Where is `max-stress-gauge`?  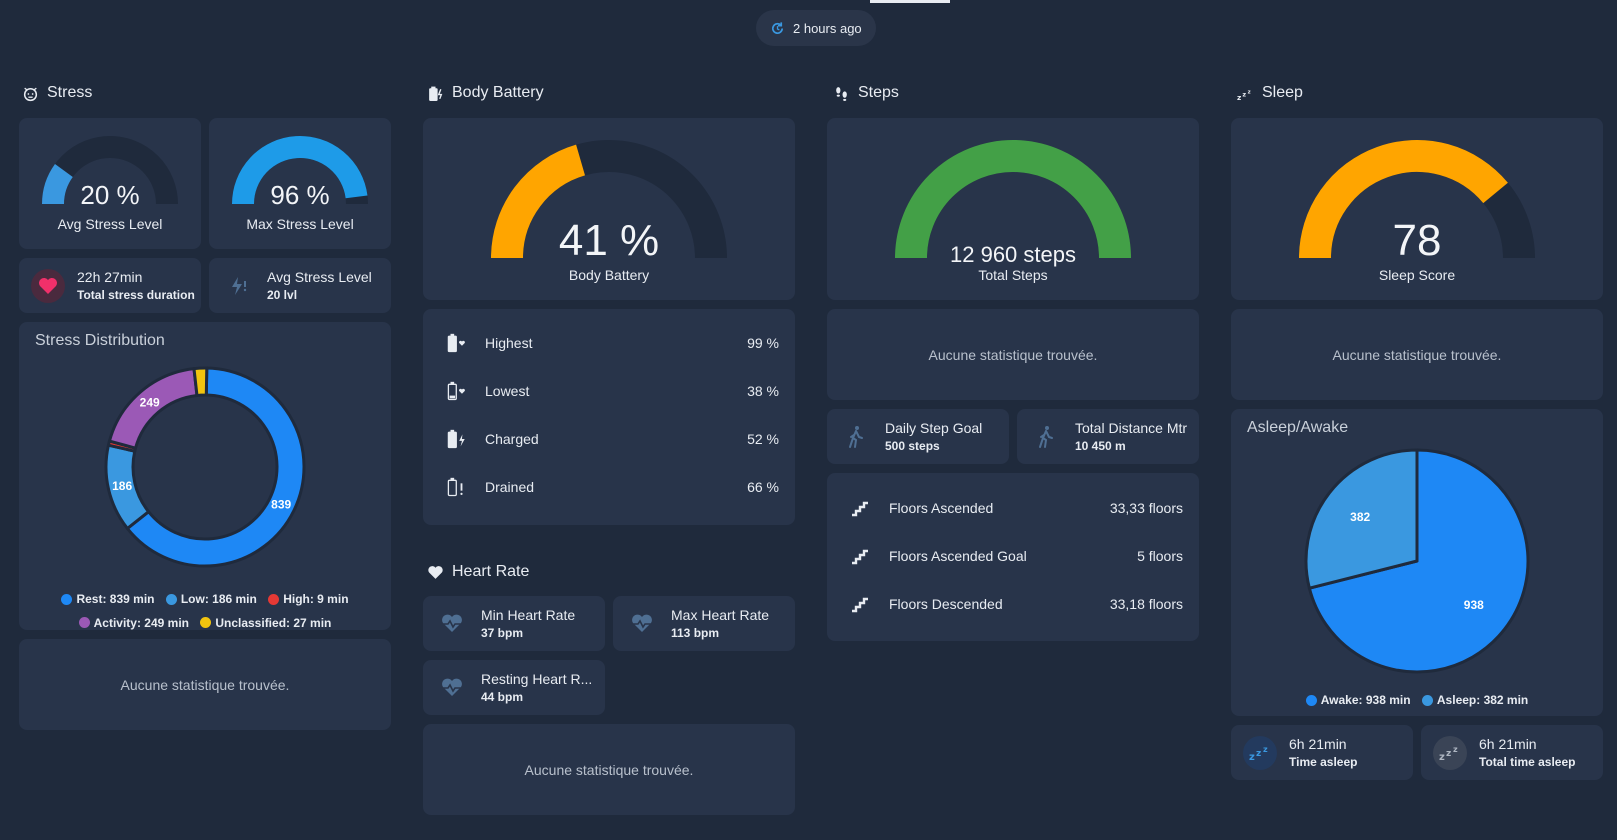
max-stress-gauge is located at coordinates (300, 170).